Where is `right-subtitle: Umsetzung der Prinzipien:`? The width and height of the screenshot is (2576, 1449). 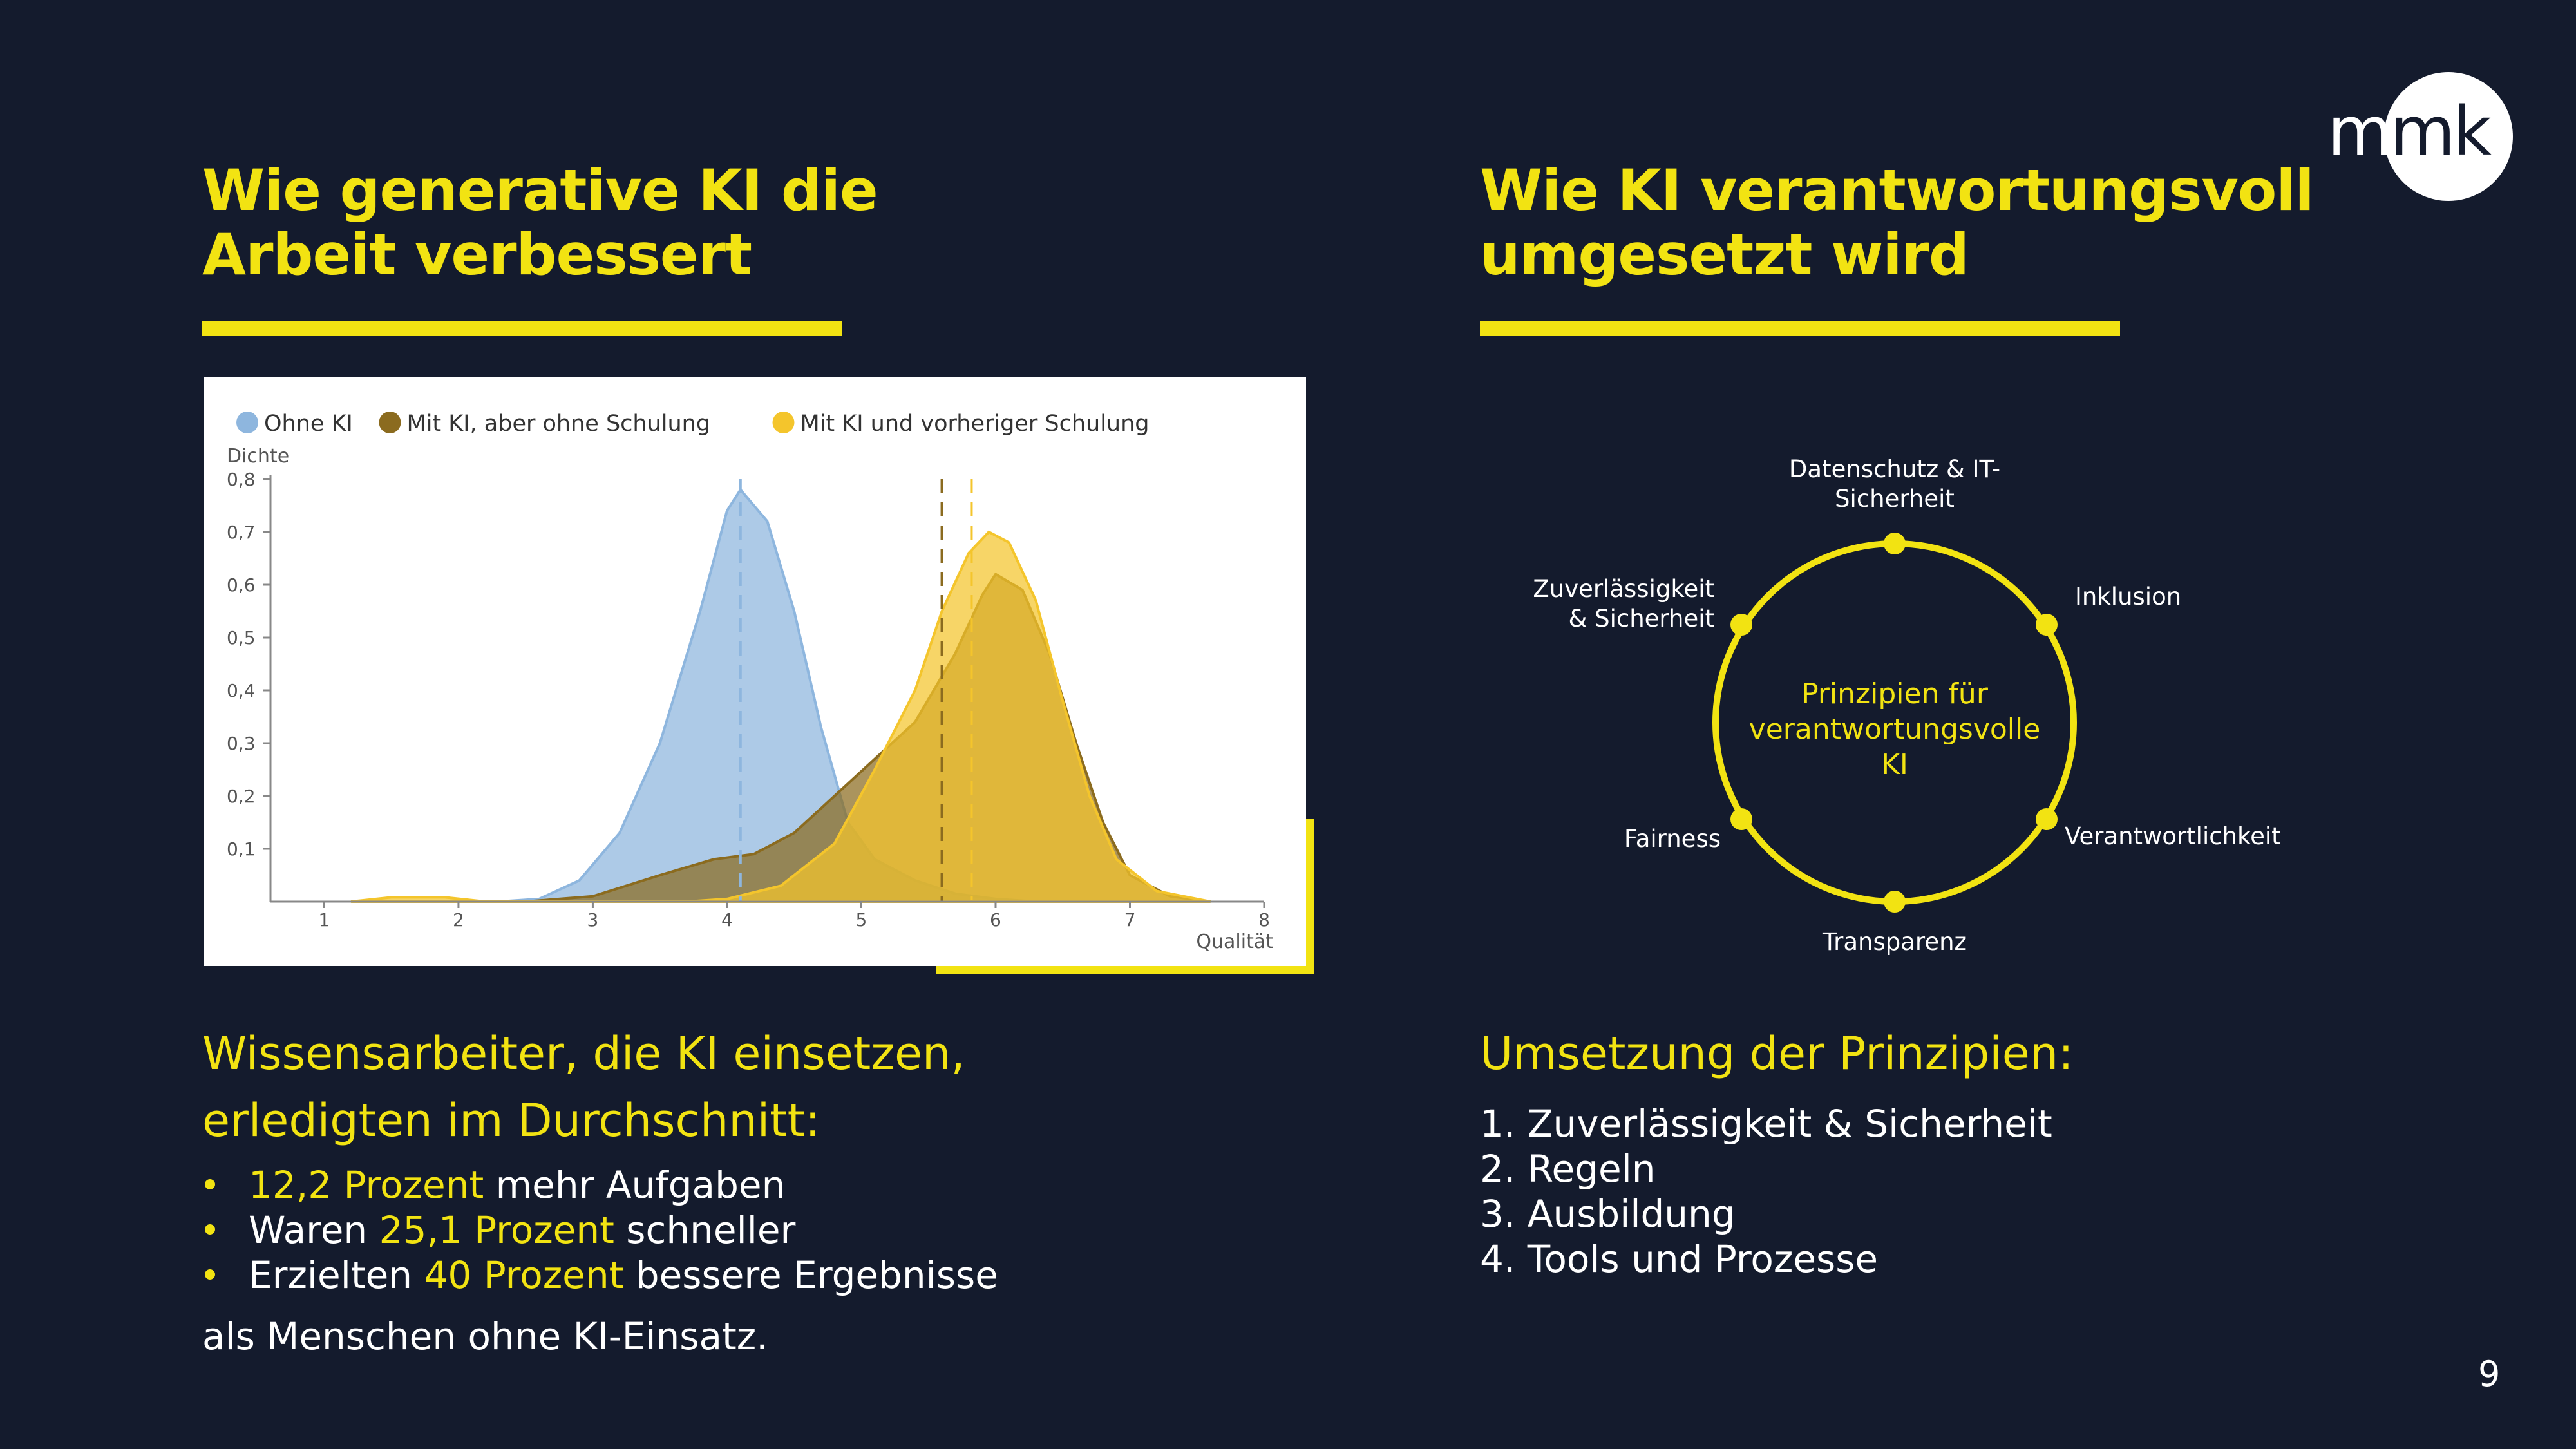 right-subtitle: Umsetzung der Prinzipien: is located at coordinates (1777, 1053).